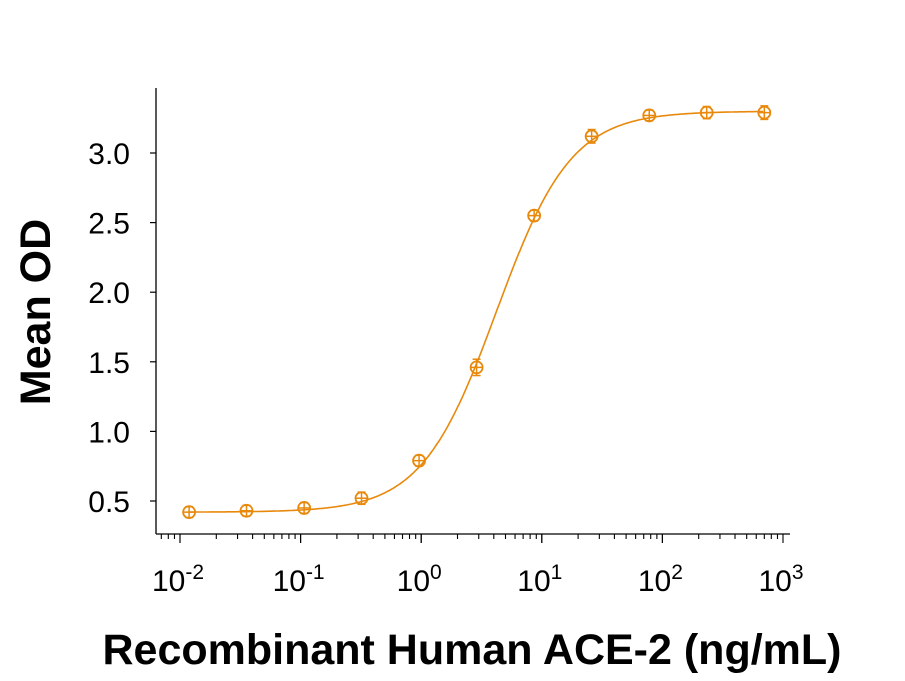 The height and width of the screenshot is (681, 905). Describe the element at coordinates (660, 579) in the screenshot. I see `x-tick-label: 10²` at that location.